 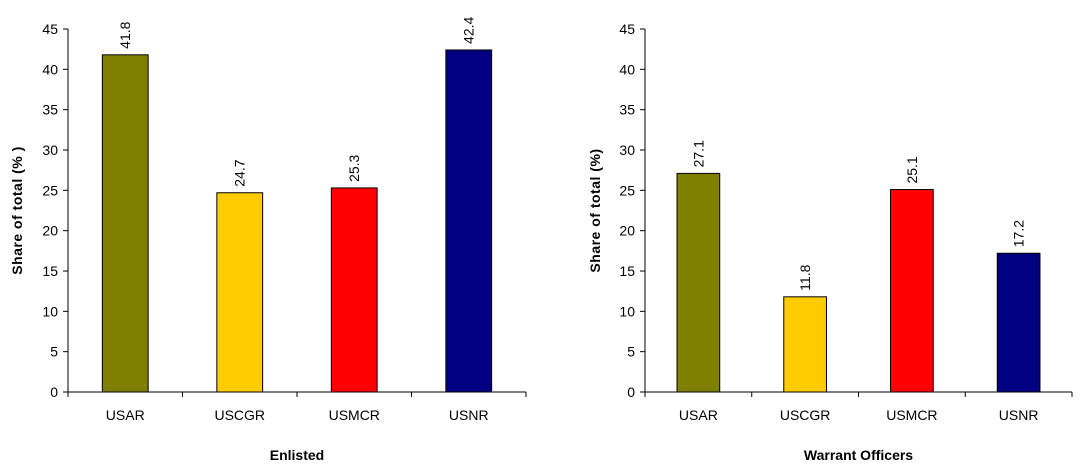 I want to click on x-axis-title: Warrant Officers, so click(x=858, y=455).